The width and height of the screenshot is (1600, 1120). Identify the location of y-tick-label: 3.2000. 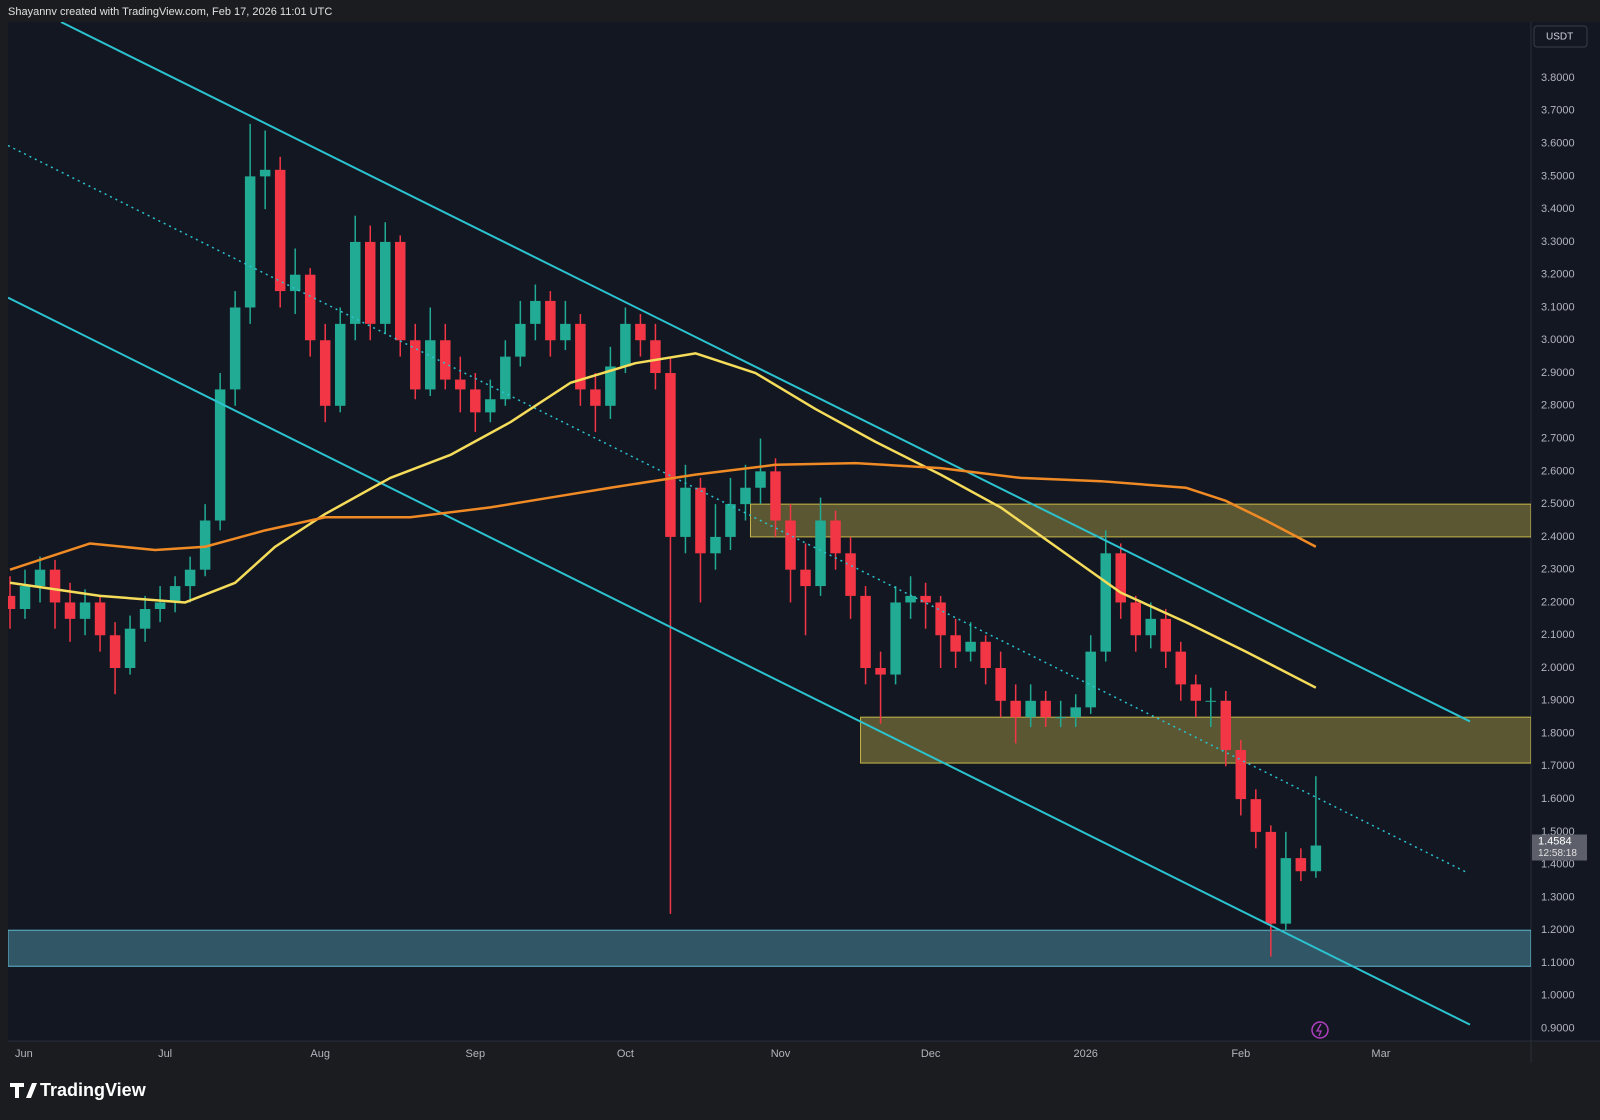
(1558, 275).